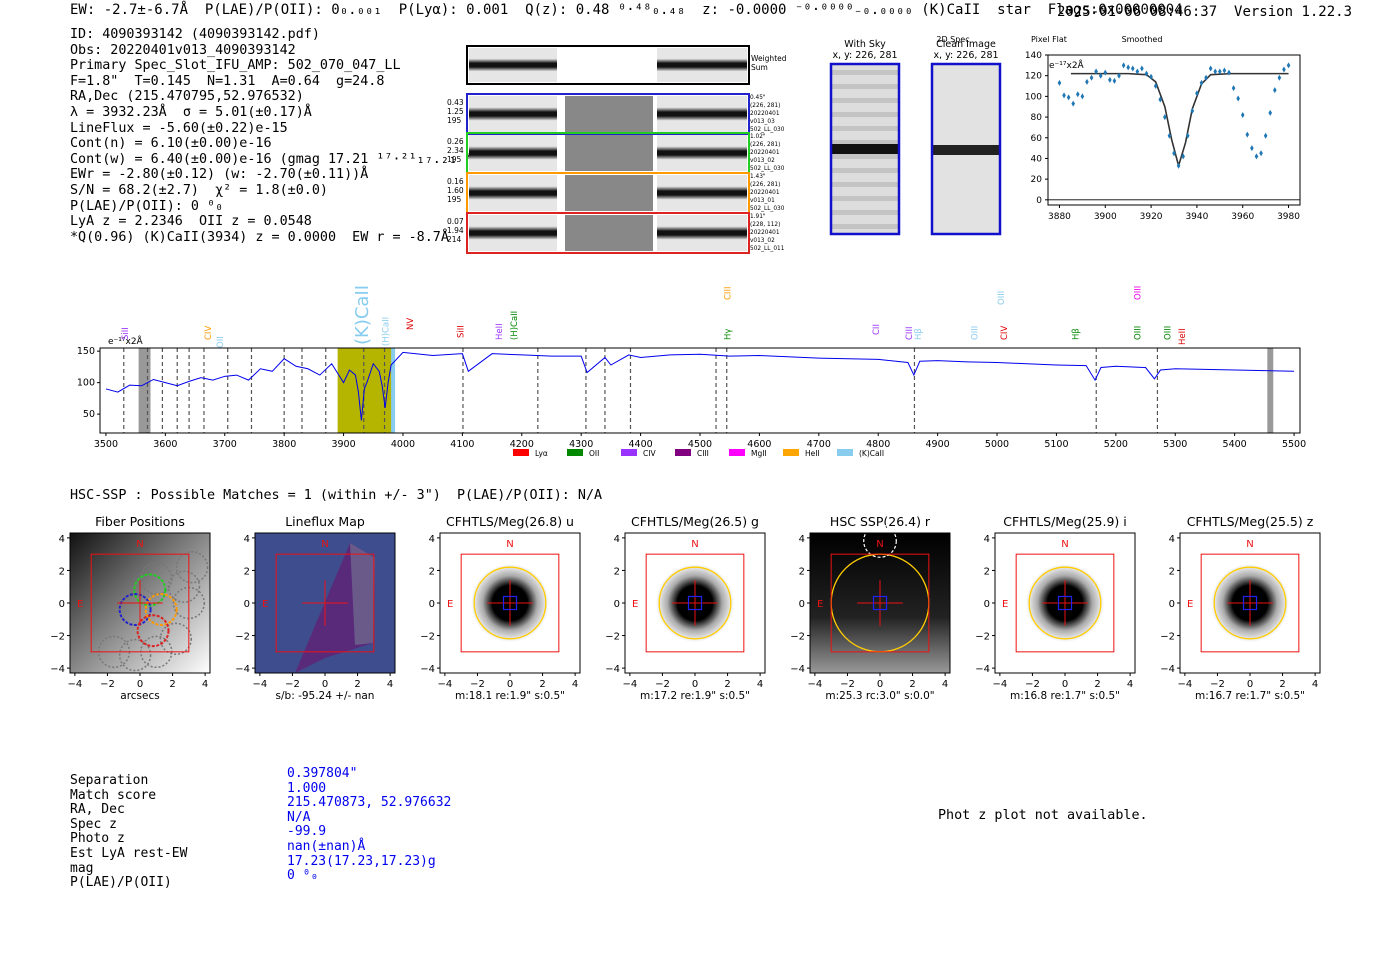 This screenshot has width=1400, height=953. What do you see at coordinates (82, 868) in the screenshot?
I see `match-label: mag` at bounding box center [82, 868].